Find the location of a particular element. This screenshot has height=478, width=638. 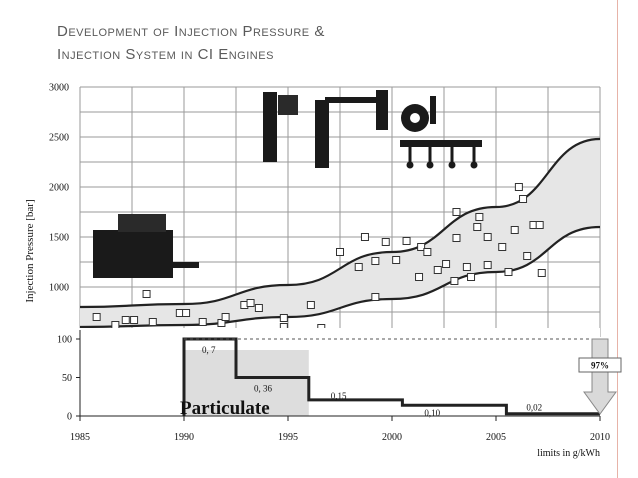

x-tick-label: 1995 is located at coordinates (288, 437).